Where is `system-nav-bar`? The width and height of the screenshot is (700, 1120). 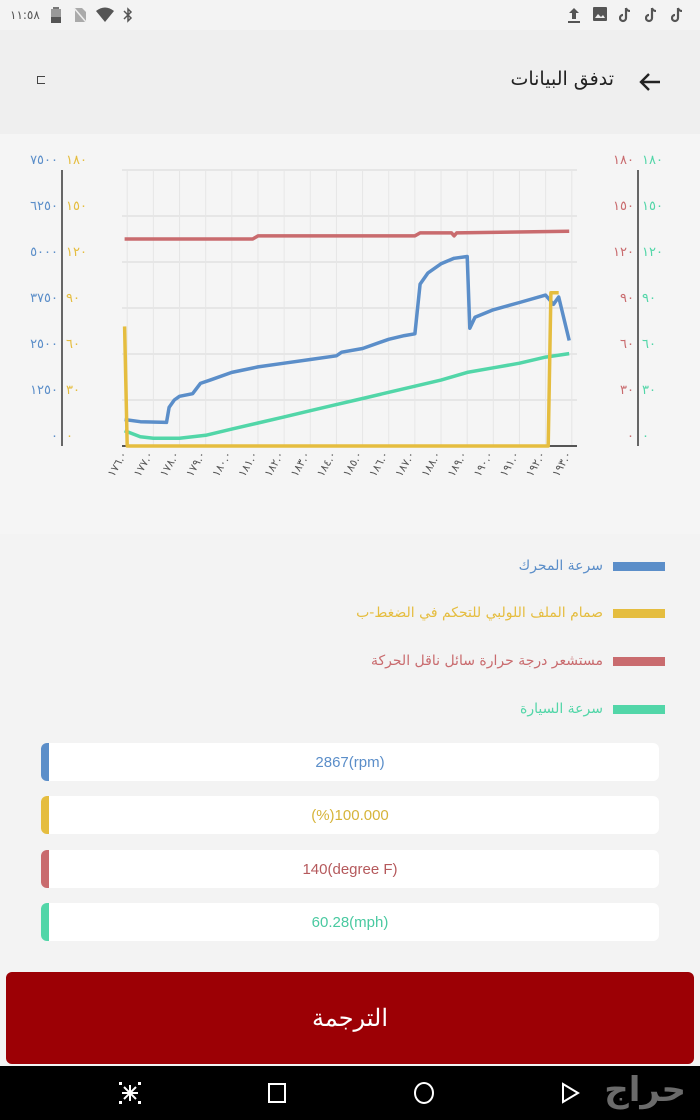
system-nav-bar is located at coordinates (350, 1093).